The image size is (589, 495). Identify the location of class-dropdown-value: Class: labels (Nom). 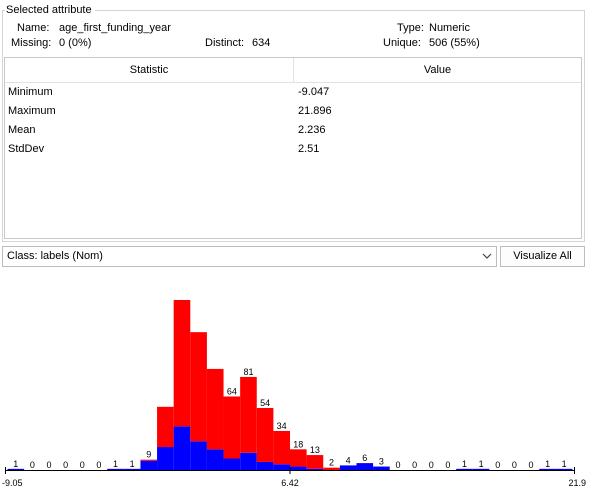
(55, 256).